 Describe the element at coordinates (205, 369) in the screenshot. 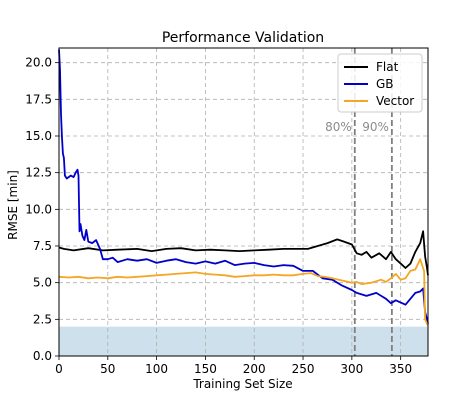

I see `x-tick-label: 150` at that location.